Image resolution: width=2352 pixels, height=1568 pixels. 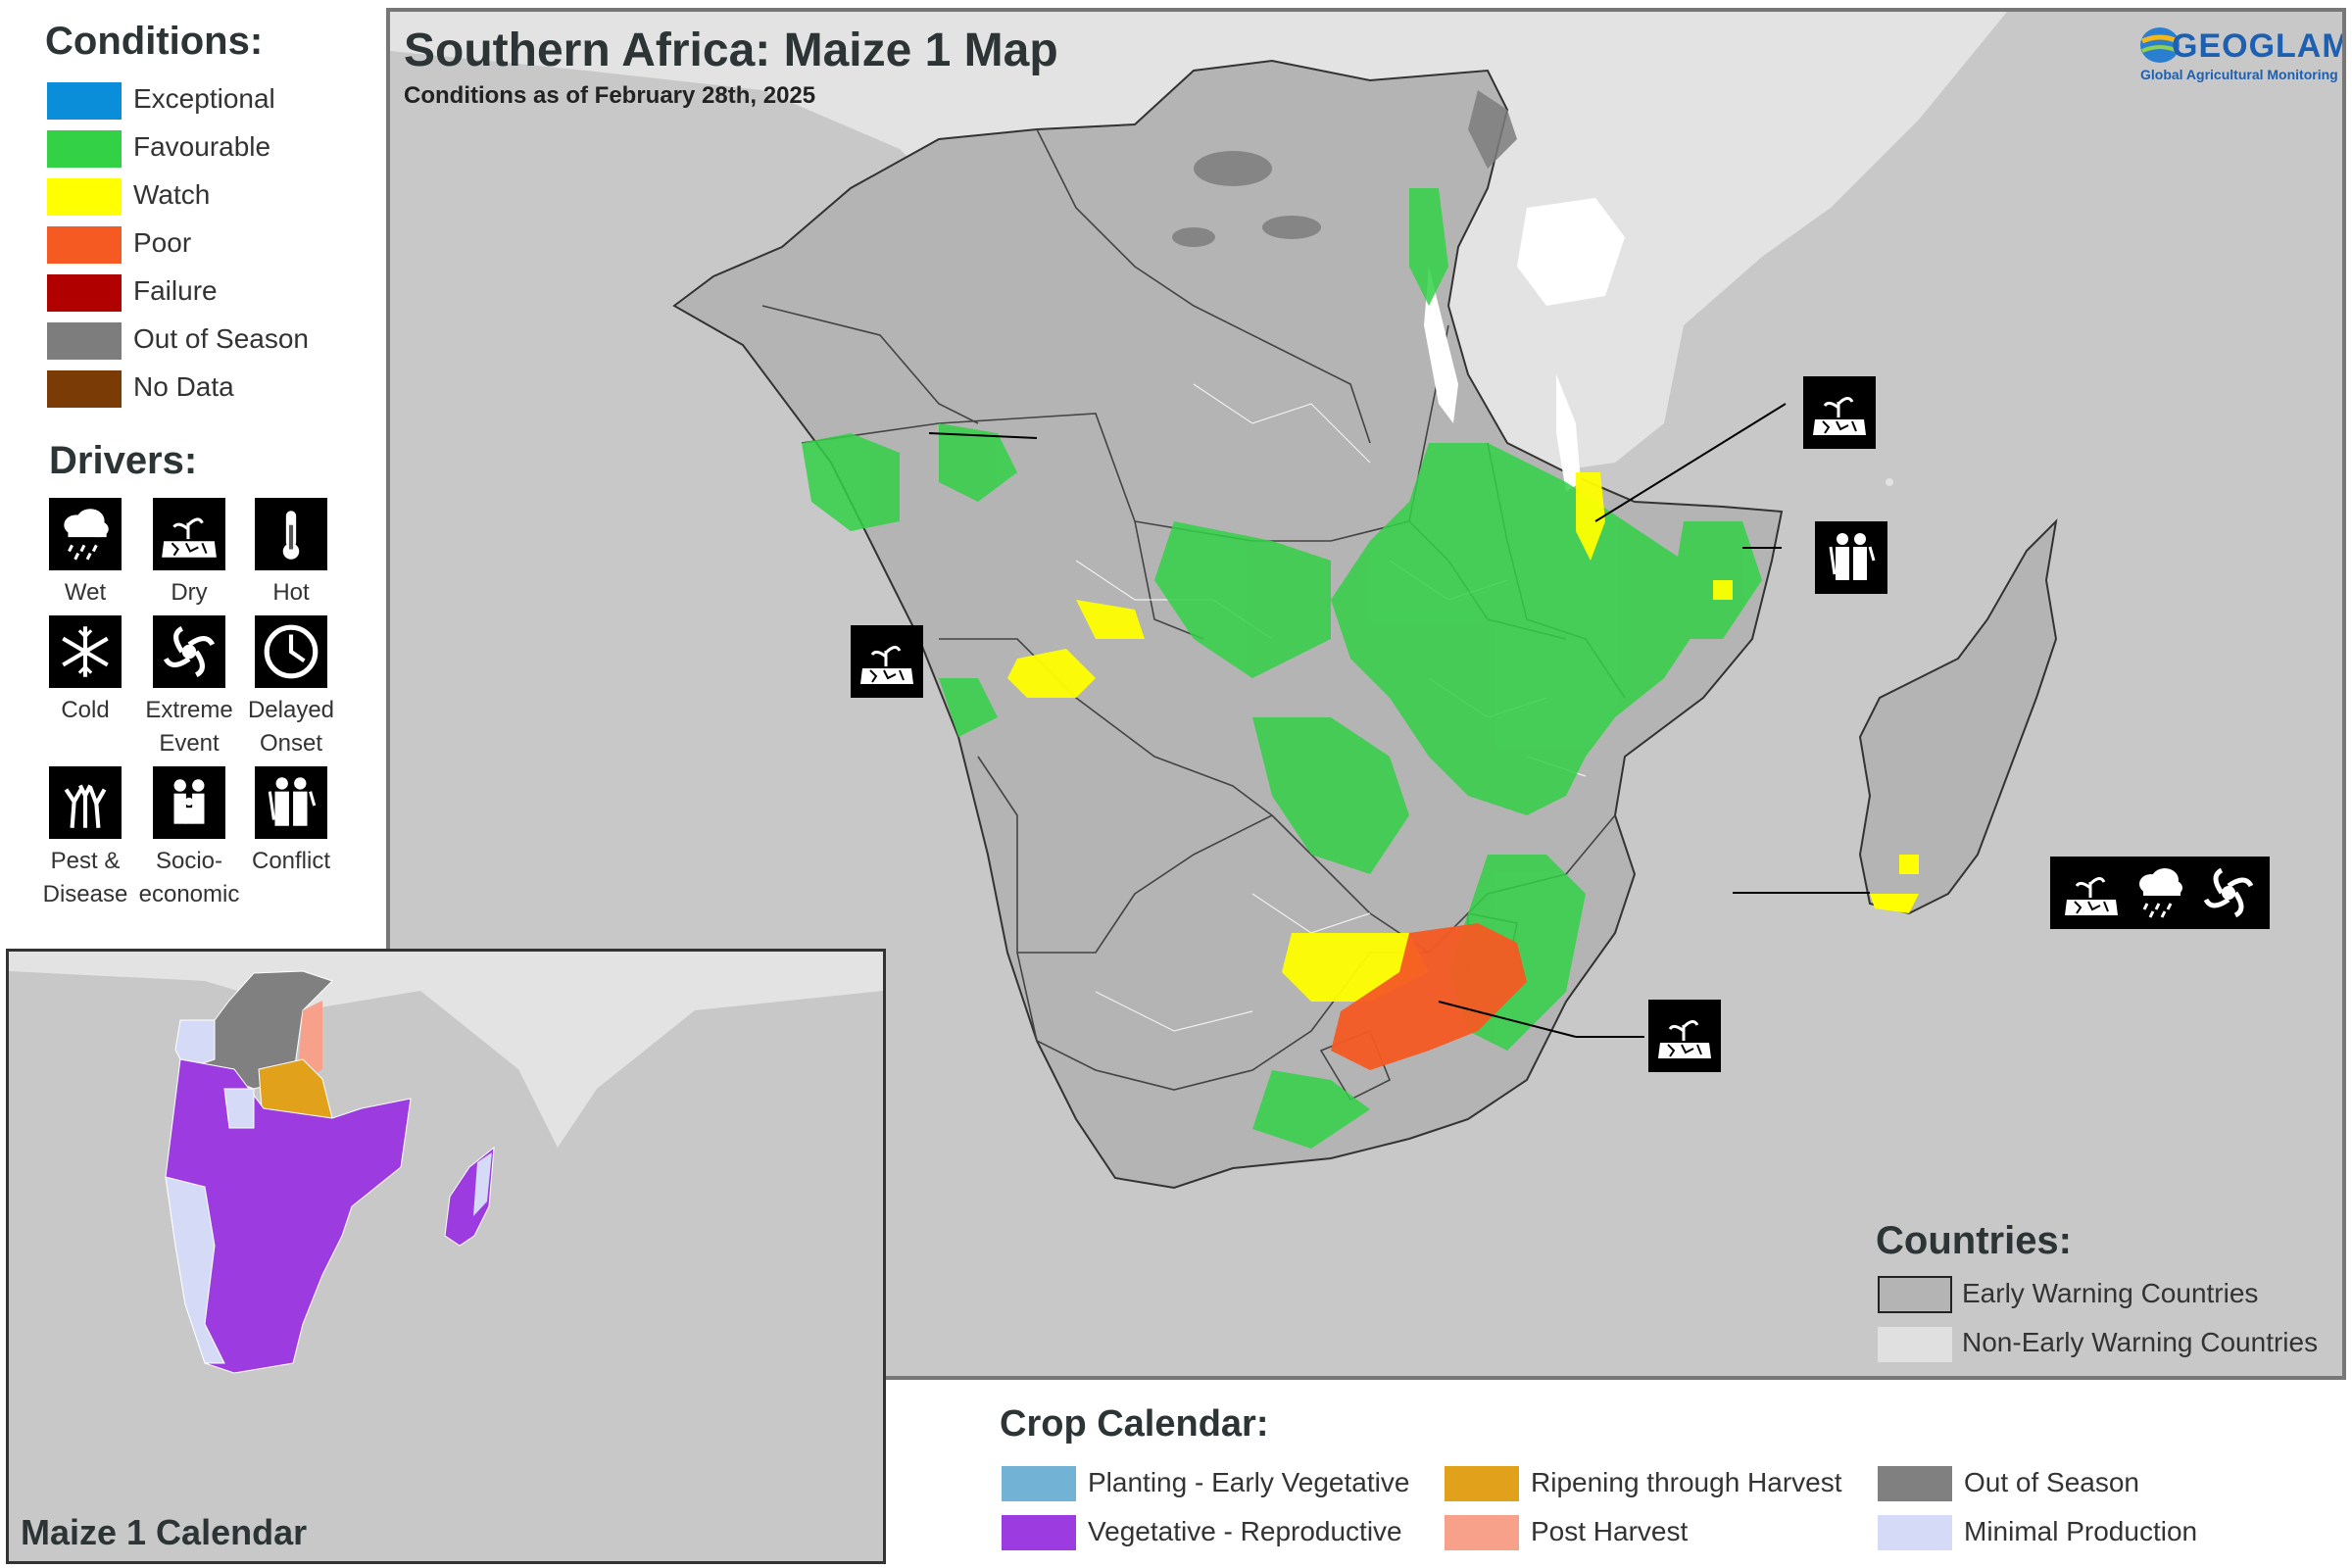 What do you see at coordinates (195, 1270) in the screenshot?
I see `inset-minimal-south` at bounding box center [195, 1270].